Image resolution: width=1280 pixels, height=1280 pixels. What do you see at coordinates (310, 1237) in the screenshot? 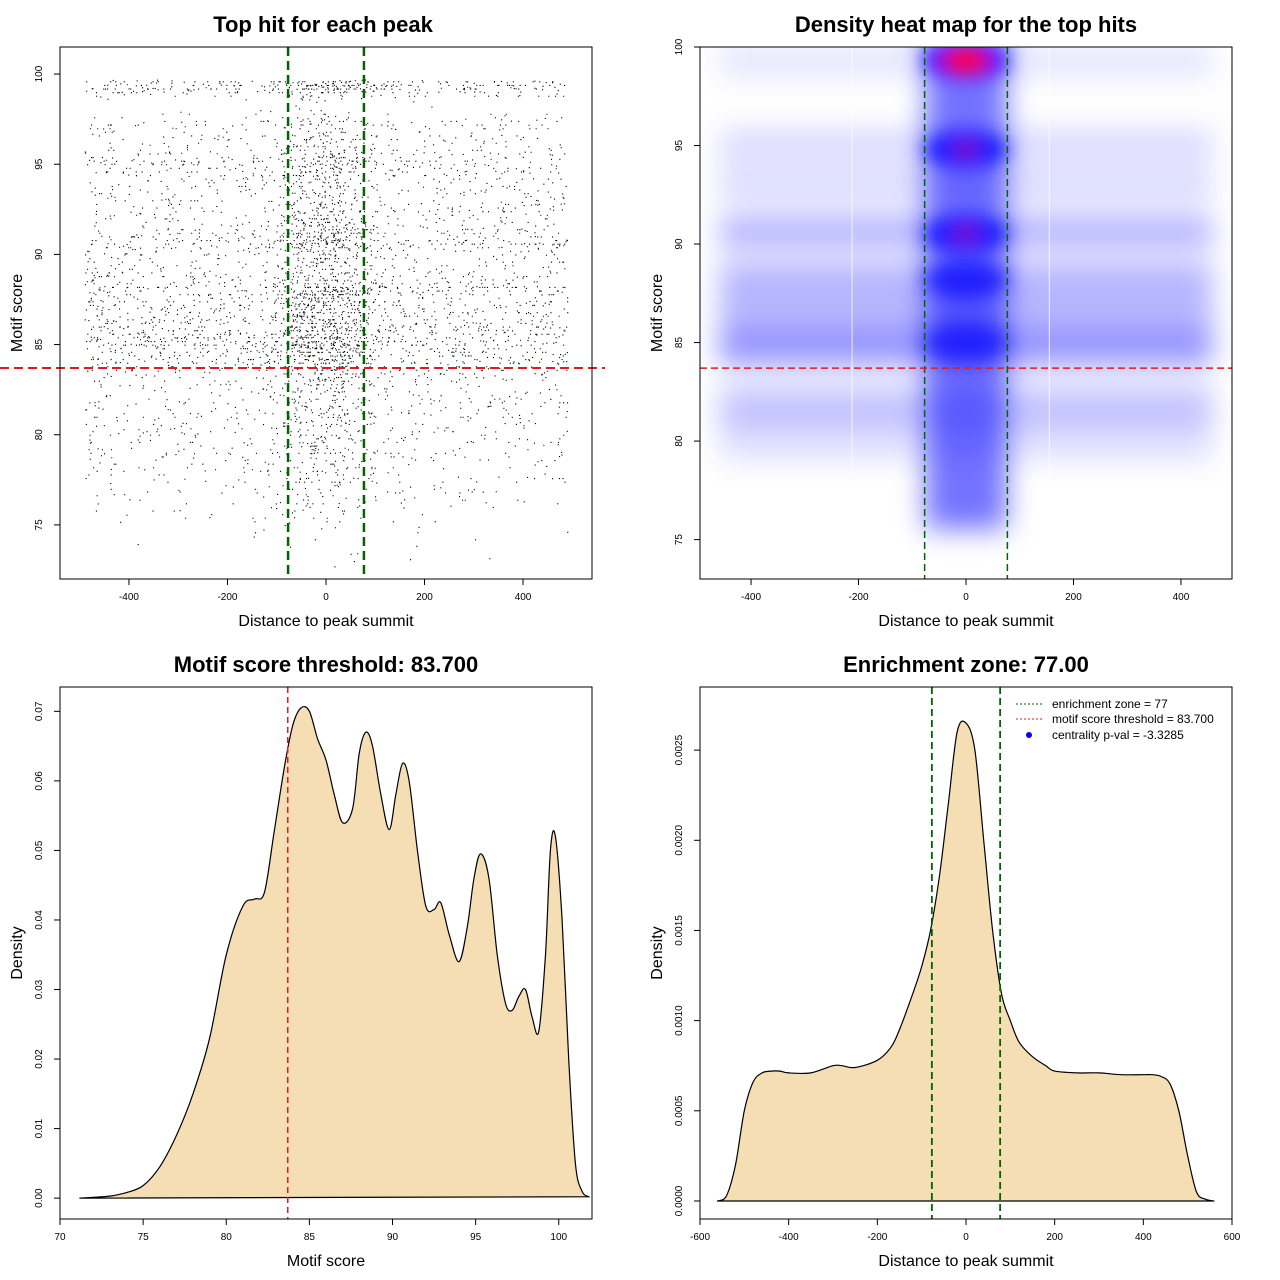
I see `score-density-x-tick-label: 85` at bounding box center [310, 1237].